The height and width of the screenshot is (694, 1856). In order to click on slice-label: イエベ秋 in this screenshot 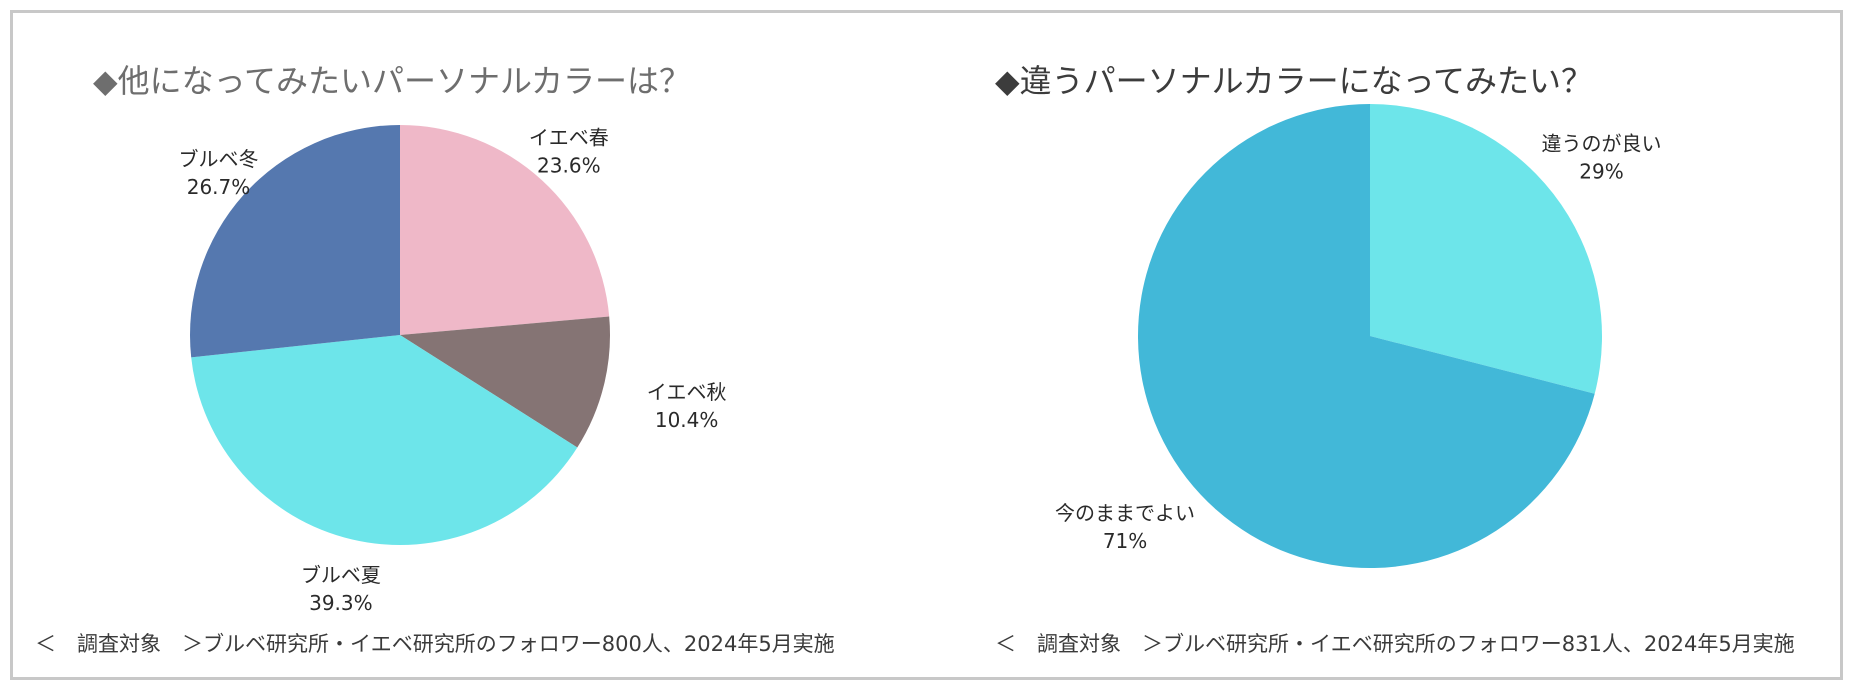, I will do `click(687, 392)`.